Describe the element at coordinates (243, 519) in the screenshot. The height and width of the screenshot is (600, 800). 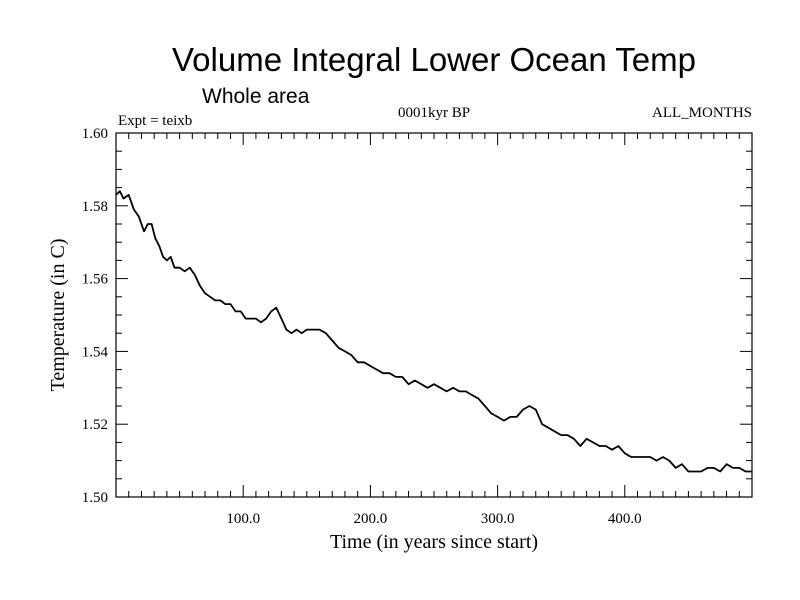
I see `x-tick-label: 100.0` at that location.